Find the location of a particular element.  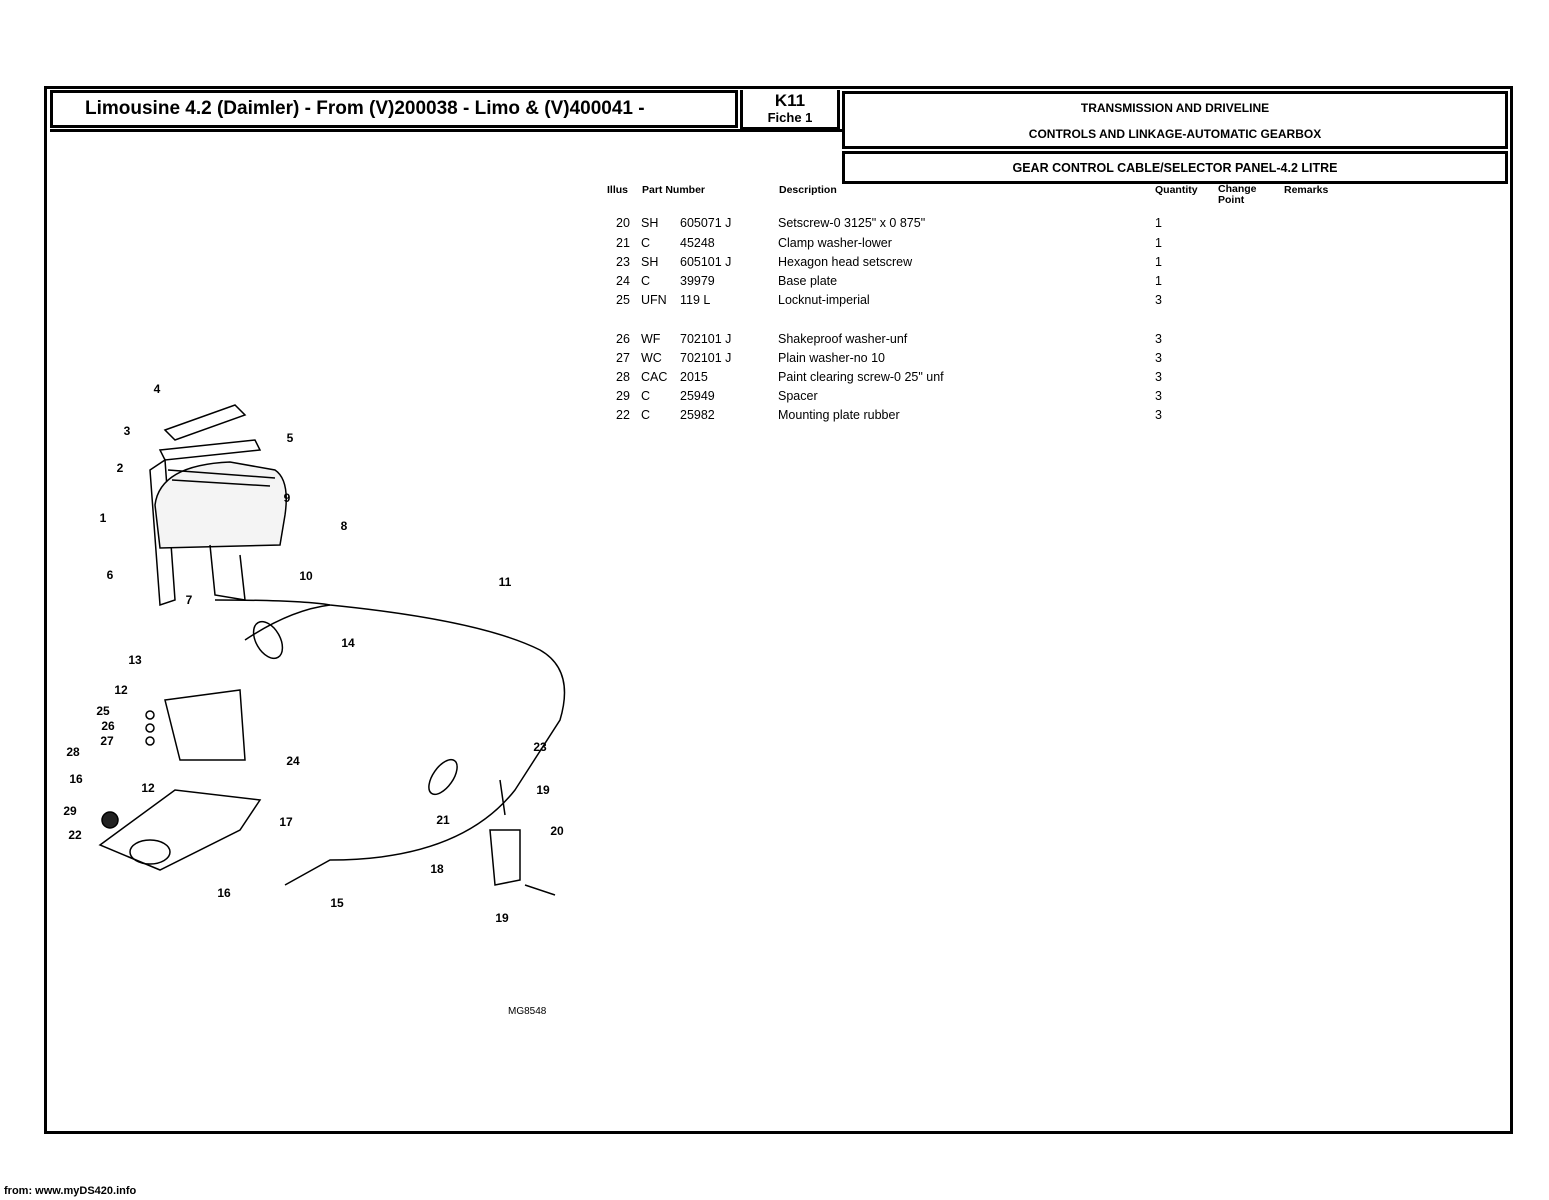

col-description: Description is located at coordinates (808, 190).